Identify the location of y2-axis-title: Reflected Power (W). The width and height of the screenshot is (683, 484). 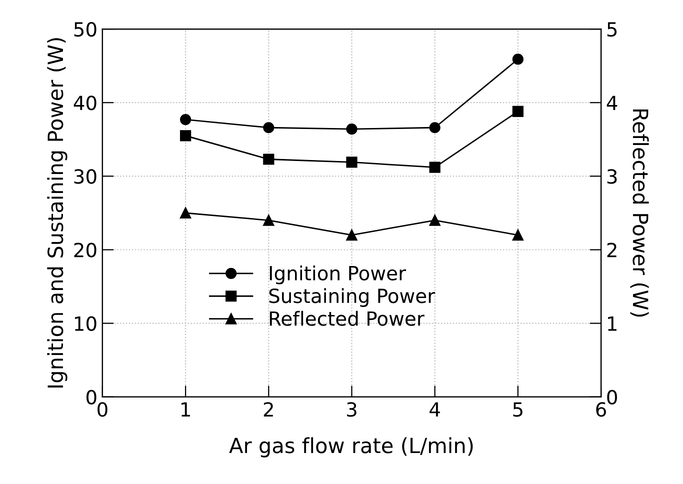
(639, 213).